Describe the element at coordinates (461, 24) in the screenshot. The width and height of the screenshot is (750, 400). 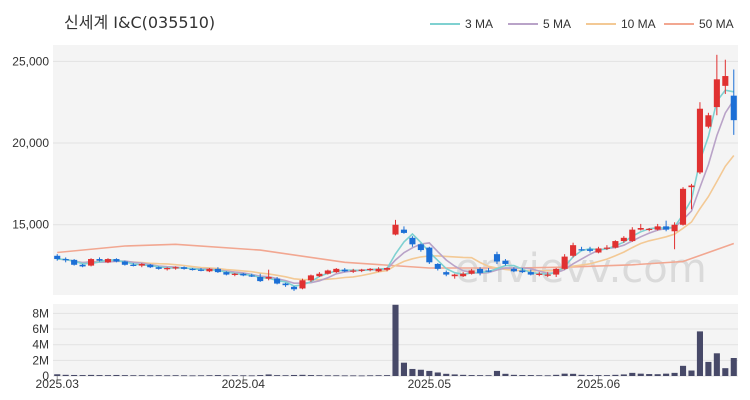
I see `legend-item: 3 MA` at that location.